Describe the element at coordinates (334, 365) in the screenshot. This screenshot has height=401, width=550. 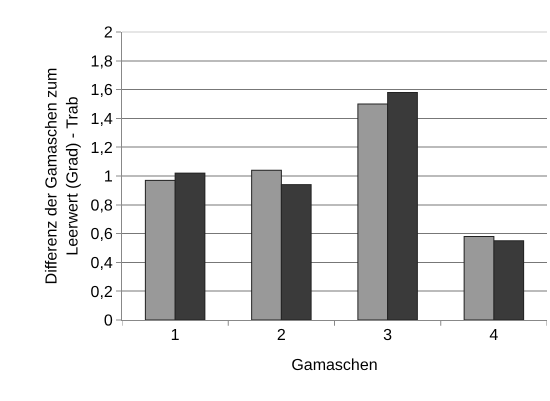
I see `x-axis-title: Gamaschen` at that location.